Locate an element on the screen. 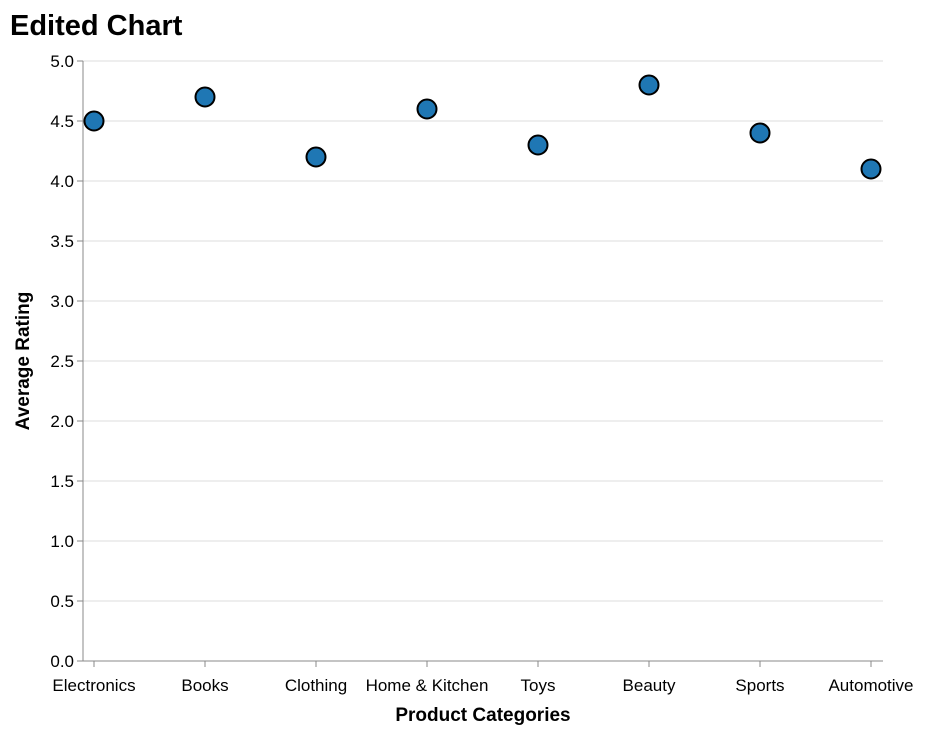 The height and width of the screenshot is (734, 932). x-tick-label: Beauty is located at coordinates (649, 685).